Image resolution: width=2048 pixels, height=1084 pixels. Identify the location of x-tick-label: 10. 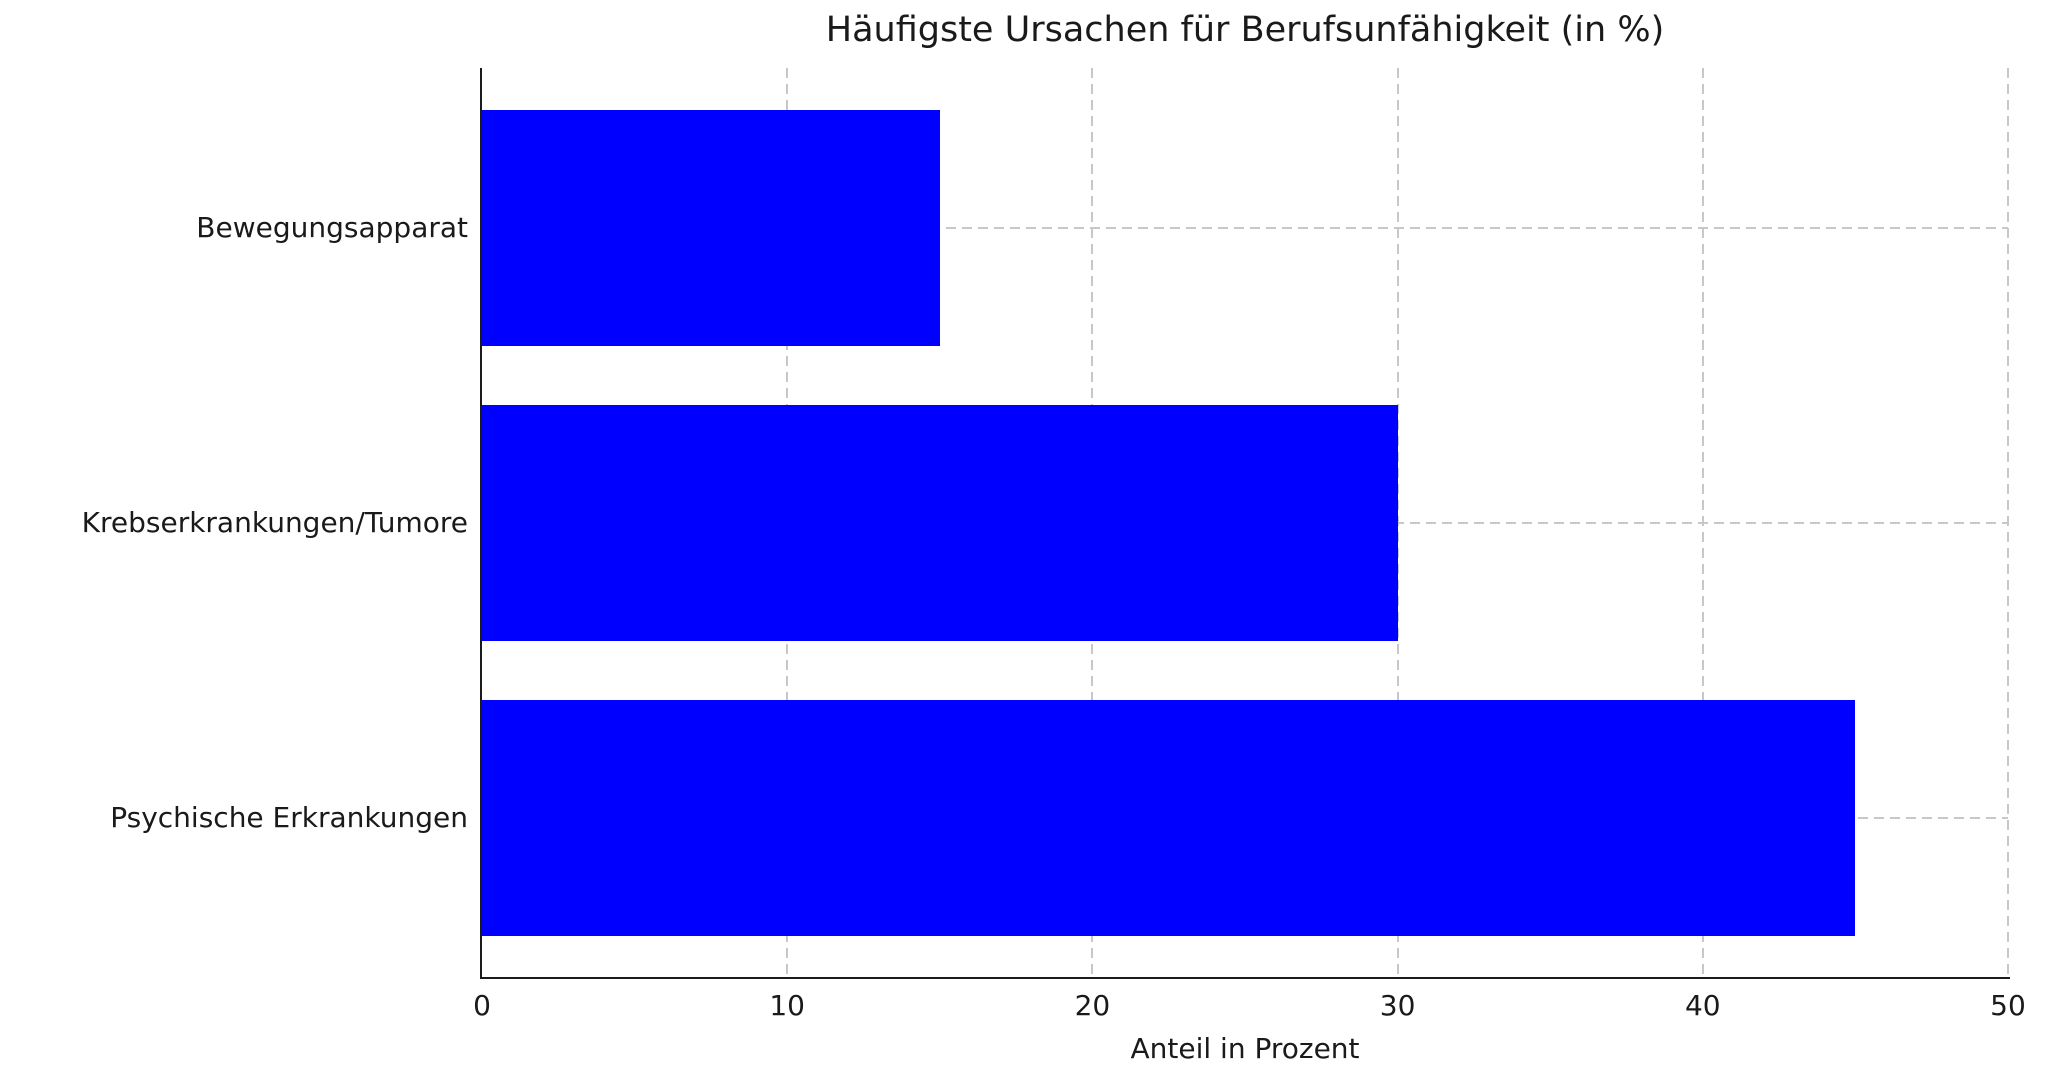
(787, 1005).